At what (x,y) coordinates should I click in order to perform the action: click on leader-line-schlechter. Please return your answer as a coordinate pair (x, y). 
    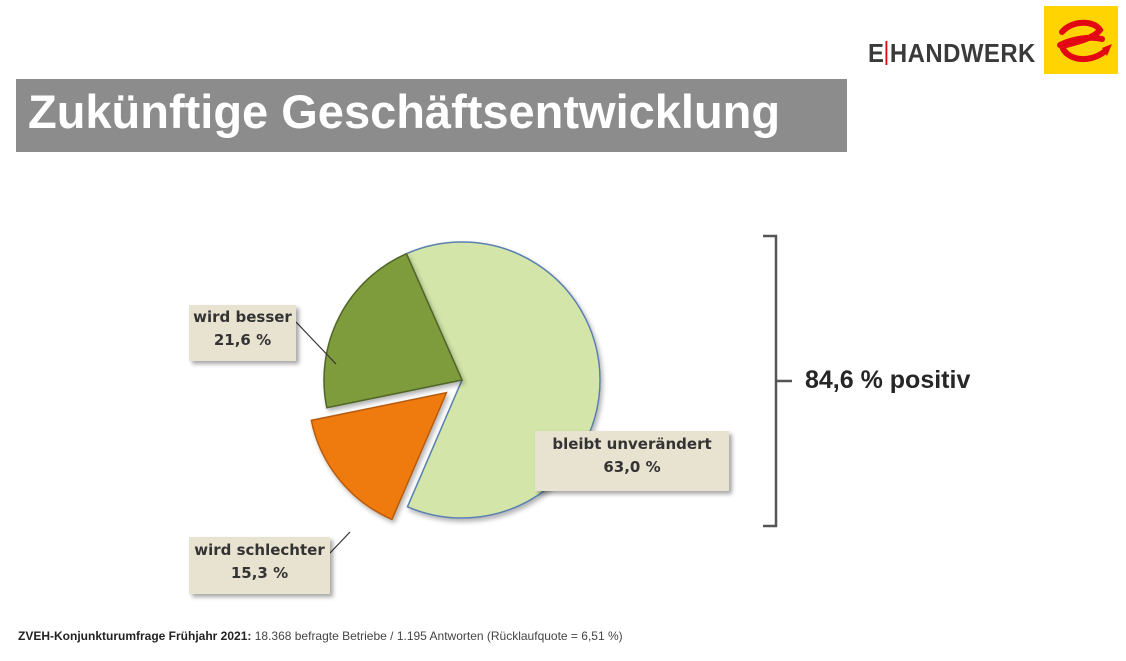
    Looking at the image, I should click on (340, 542).